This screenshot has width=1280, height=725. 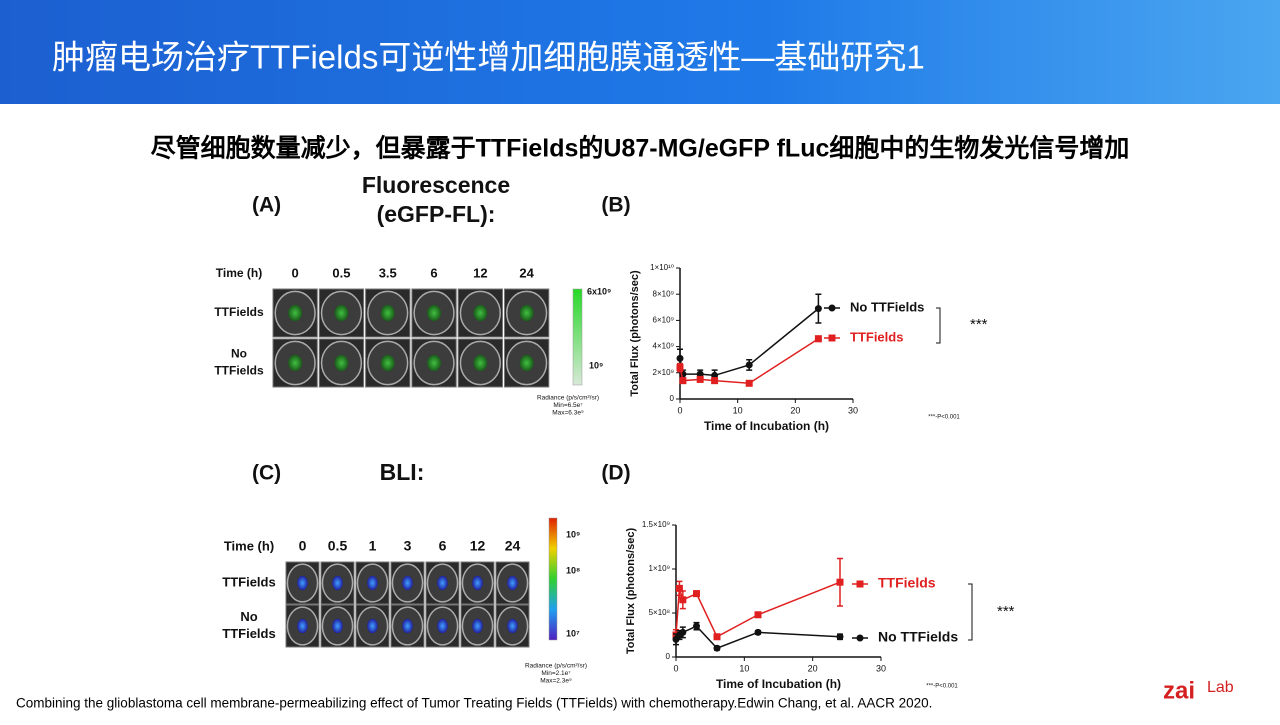 I want to click on y-tick-label: 1.5×10⁹, so click(x=656, y=524).